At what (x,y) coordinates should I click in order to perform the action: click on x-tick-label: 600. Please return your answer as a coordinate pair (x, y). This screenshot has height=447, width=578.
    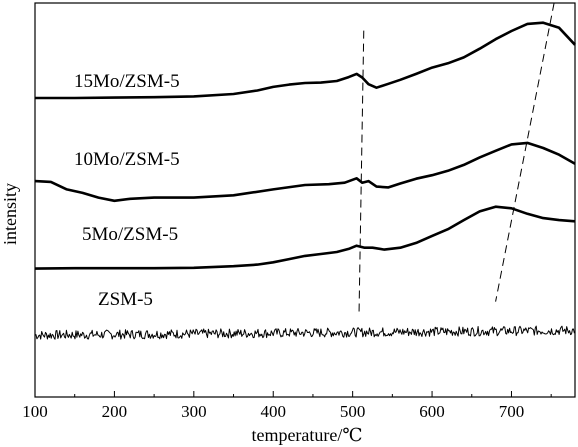
    Looking at the image, I should click on (432, 411).